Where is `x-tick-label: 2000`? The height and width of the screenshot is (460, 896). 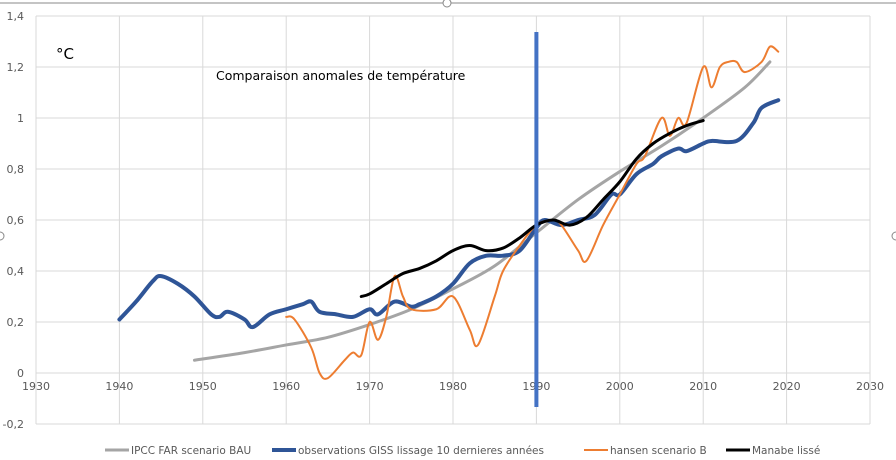
x-tick-label: 2000 is located at coordinates (620, 386).